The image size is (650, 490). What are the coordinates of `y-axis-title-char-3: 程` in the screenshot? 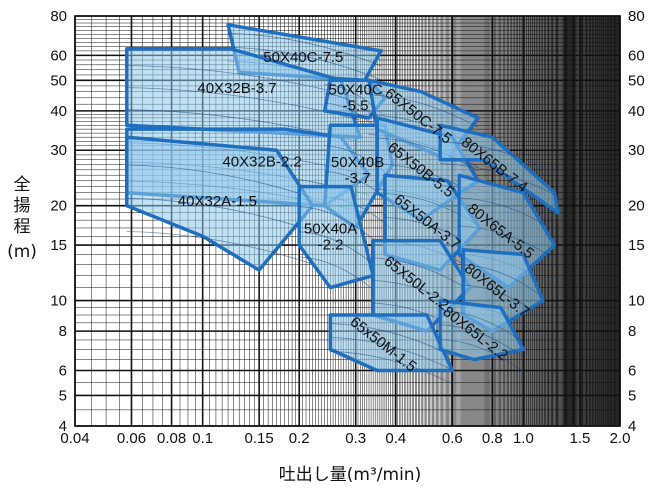 It's located at (22, 227).